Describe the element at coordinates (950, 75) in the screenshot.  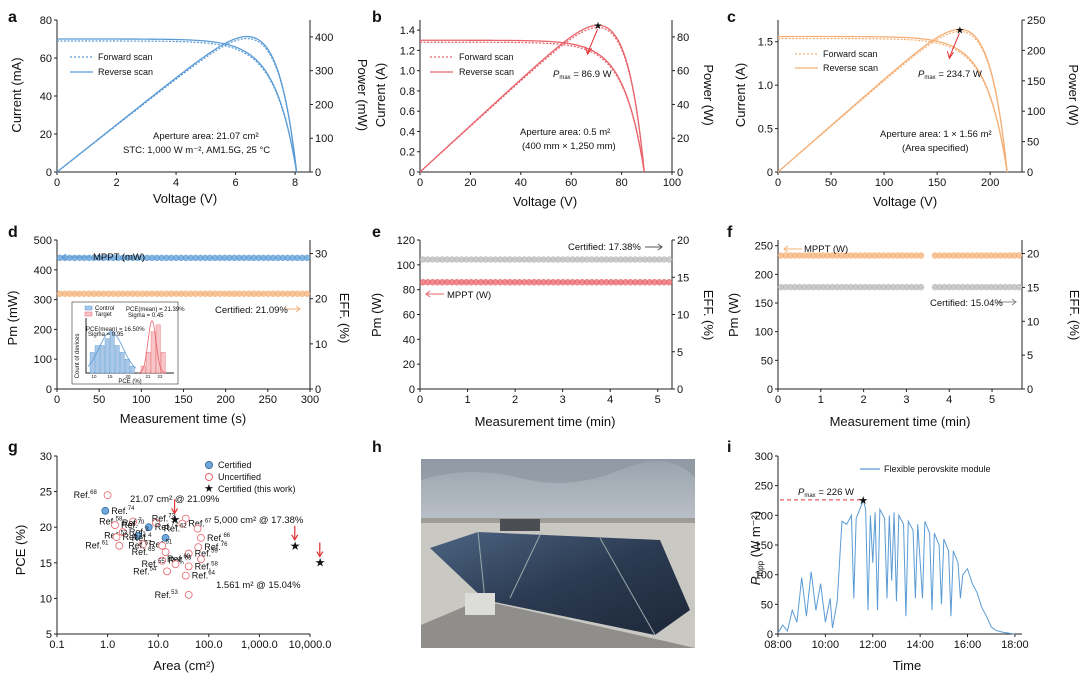
I see `pmax-label-c: Pmax = 234.7 W` at that location.